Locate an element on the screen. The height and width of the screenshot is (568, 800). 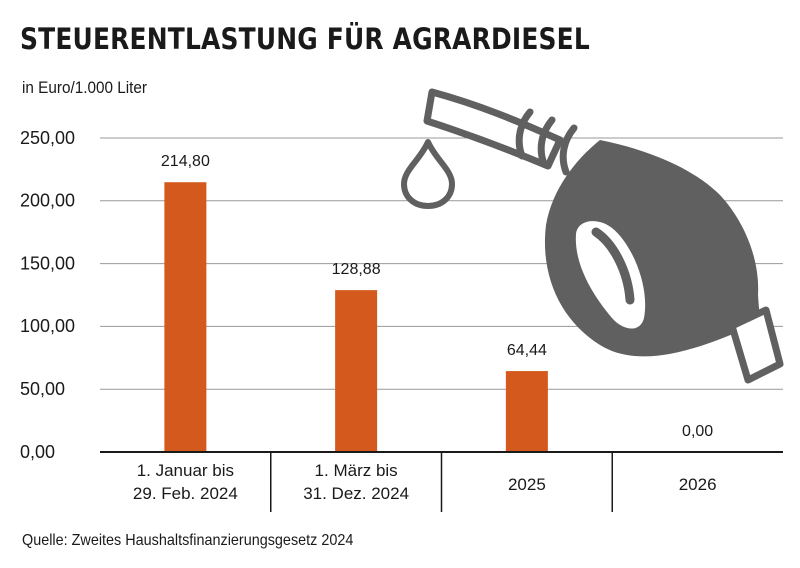
bar-value-label: 64,44 is located at coordinates (527, 350).